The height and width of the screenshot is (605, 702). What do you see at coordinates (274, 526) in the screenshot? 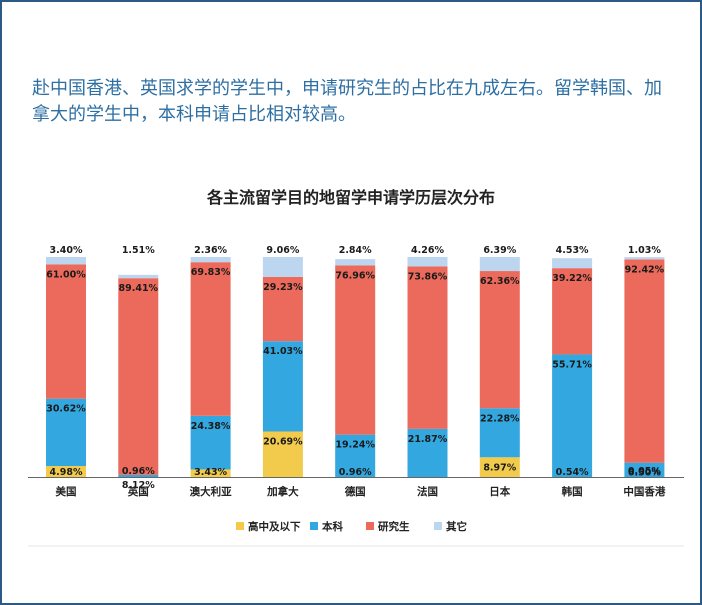
I see `legend-label: 高中及以下` at bounding box center [274, 526].